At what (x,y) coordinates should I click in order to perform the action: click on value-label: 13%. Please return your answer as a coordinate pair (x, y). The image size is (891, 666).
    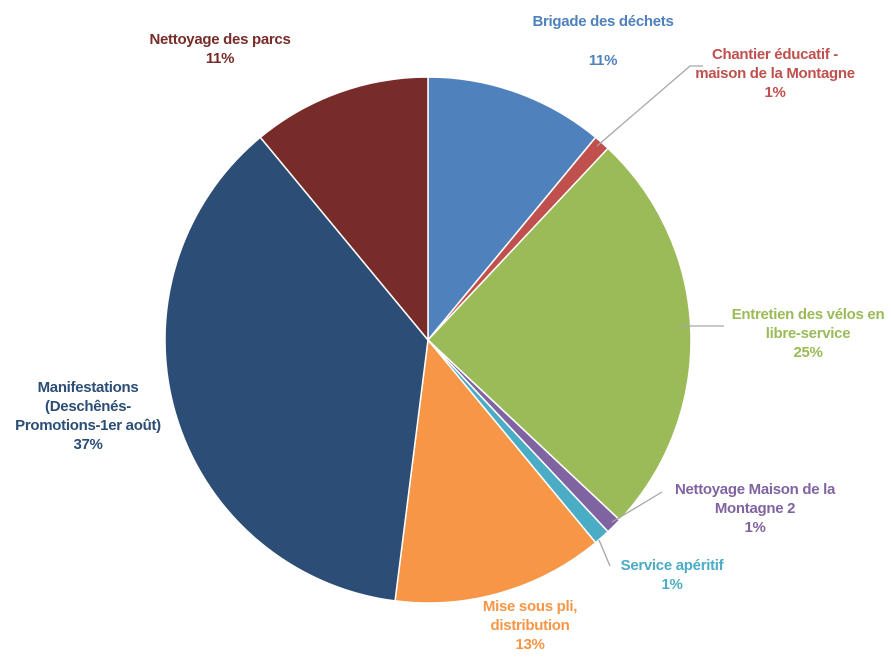
    Looking at the image, I should click on (530, 644).